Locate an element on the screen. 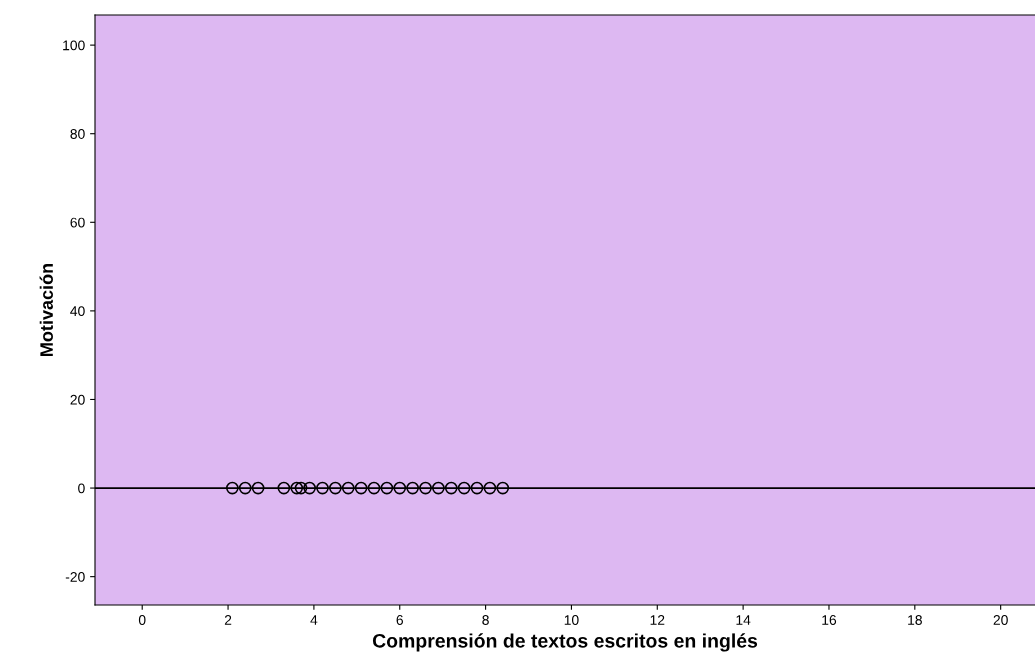  y-tick-label: 100 is located at coordinates (74, 45).